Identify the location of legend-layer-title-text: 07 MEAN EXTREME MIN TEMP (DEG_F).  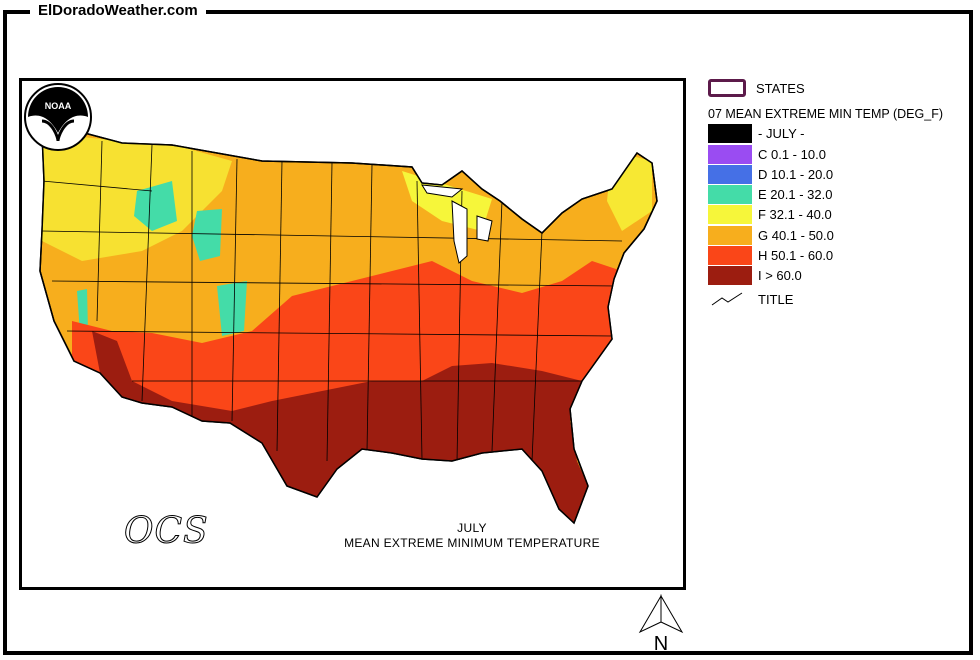
(825, 114).